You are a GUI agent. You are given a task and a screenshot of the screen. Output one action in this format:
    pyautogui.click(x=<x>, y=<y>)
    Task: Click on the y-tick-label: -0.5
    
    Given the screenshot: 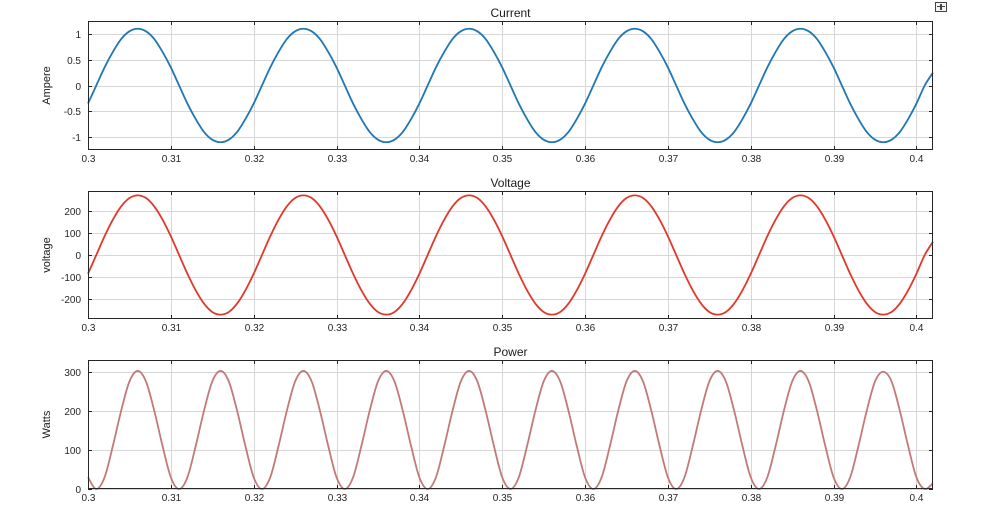 What is the action you would take?
    pyautogui.click(x=73, y=112)
    